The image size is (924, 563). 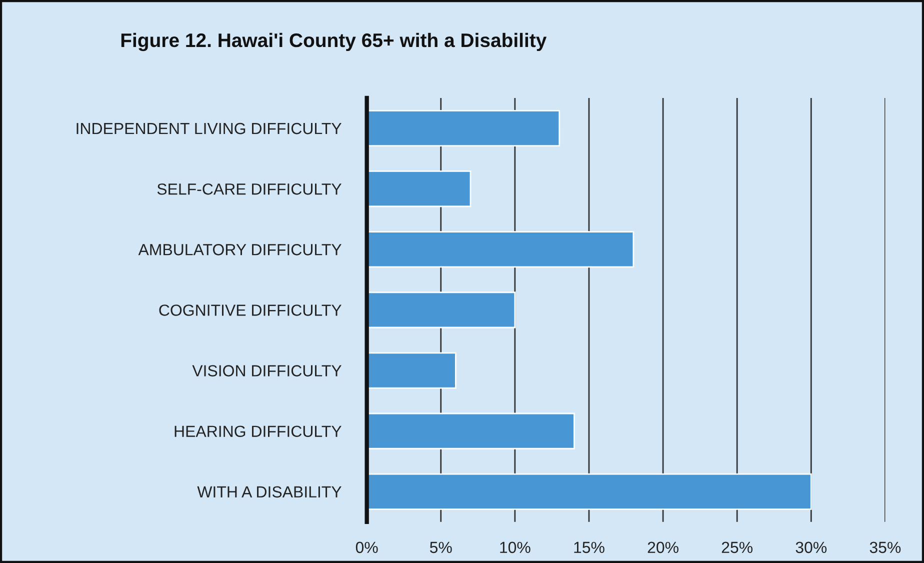 I want to click on y-tick-label: WITH A DISABILITY, so click(x=269, y=492).